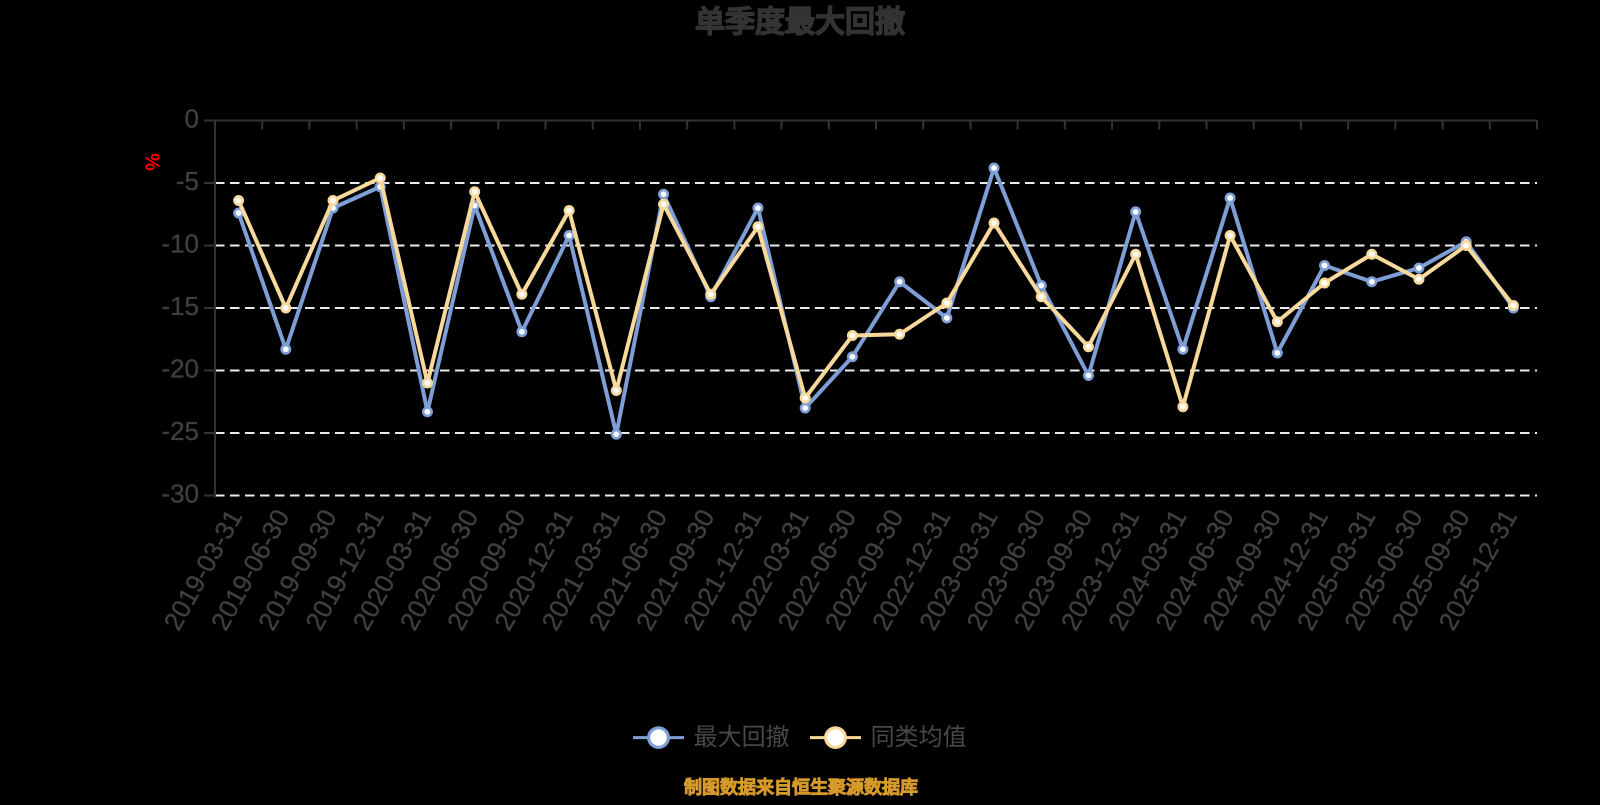 This screenshot has width=1600, height=805. I want to click on svg-text: -30, so click(180, 494).